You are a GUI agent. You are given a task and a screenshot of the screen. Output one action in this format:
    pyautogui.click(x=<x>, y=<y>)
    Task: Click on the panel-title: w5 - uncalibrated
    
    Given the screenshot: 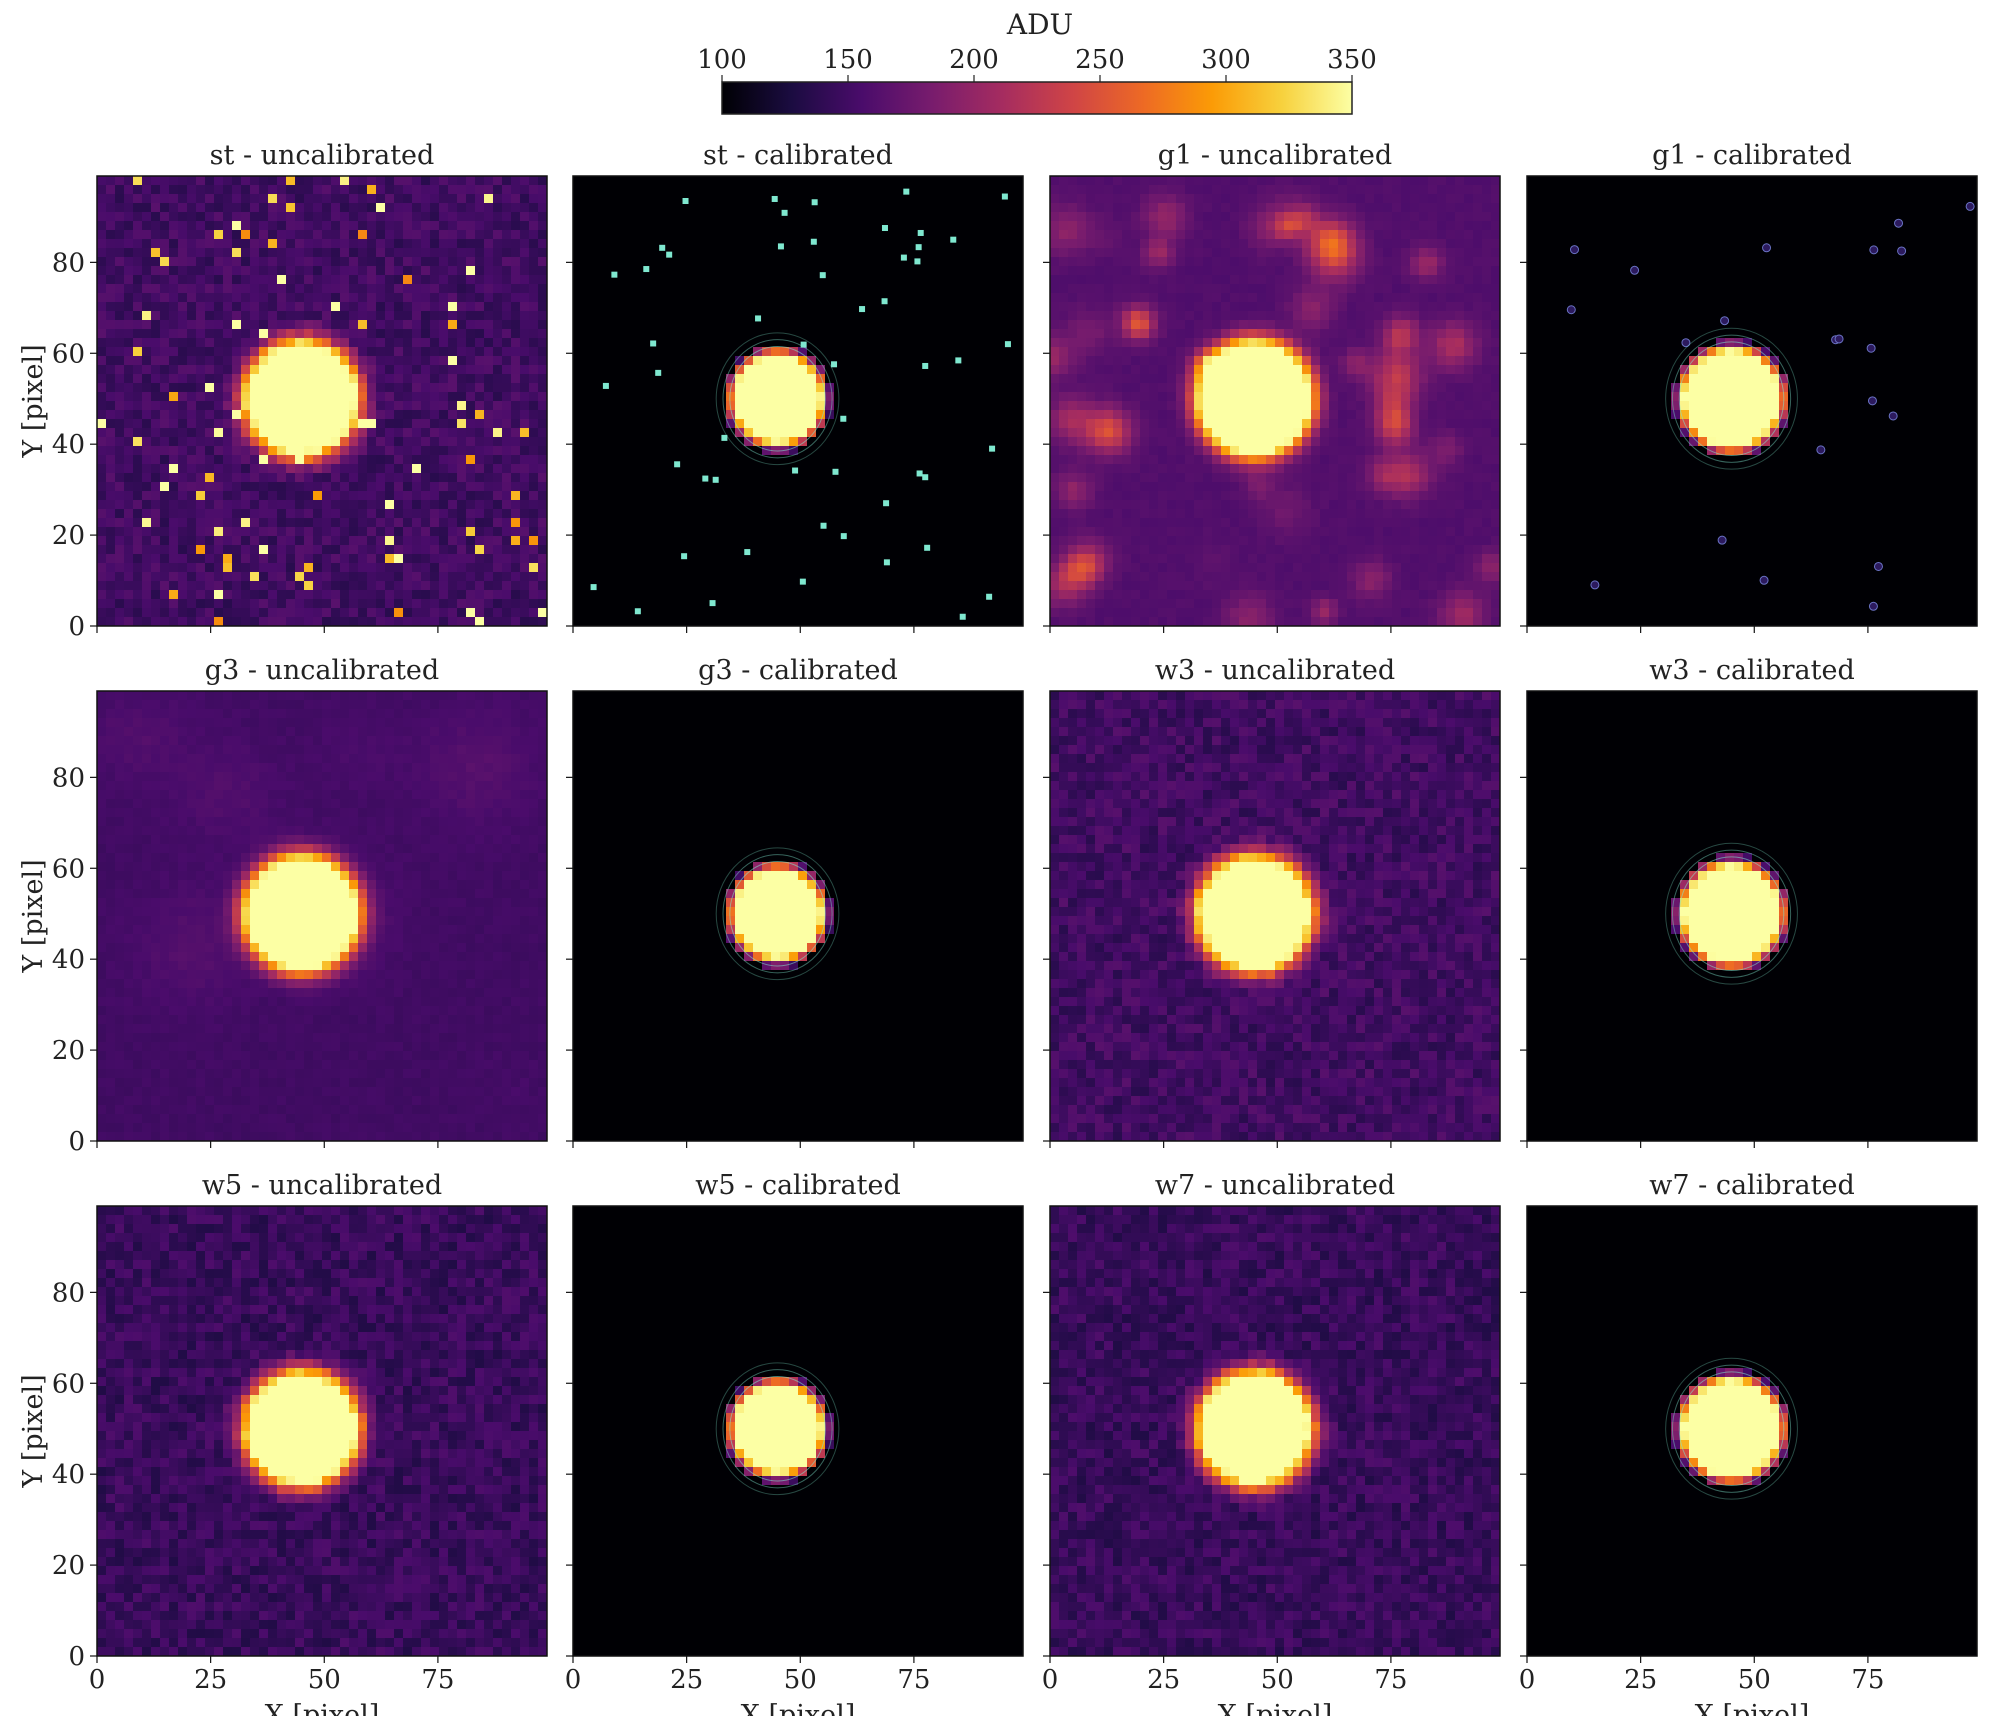 What is the action you would take?
    pyautogui.click(x=322, y=1185)
    